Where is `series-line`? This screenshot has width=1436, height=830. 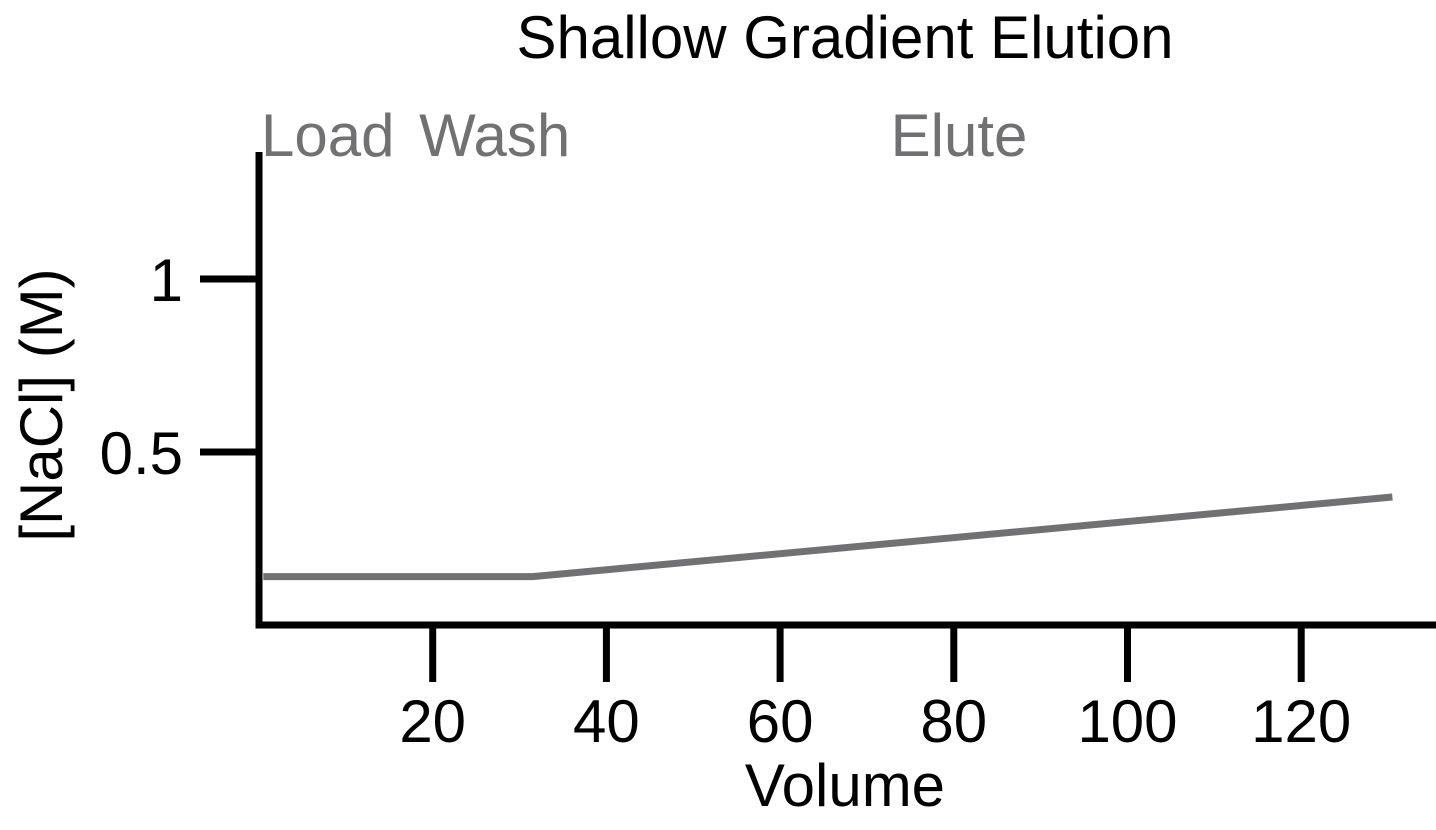
series-line is located at coordinates (828, 537).